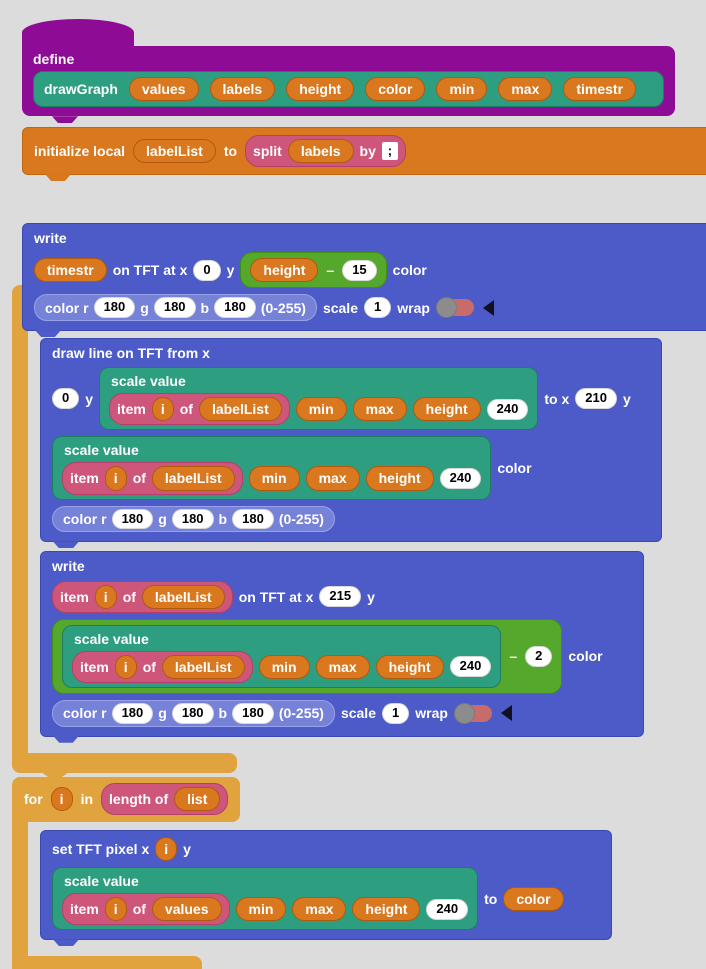 The image size is (706, 969). I want to click on list-variable-pill: values, so click(186, 909).